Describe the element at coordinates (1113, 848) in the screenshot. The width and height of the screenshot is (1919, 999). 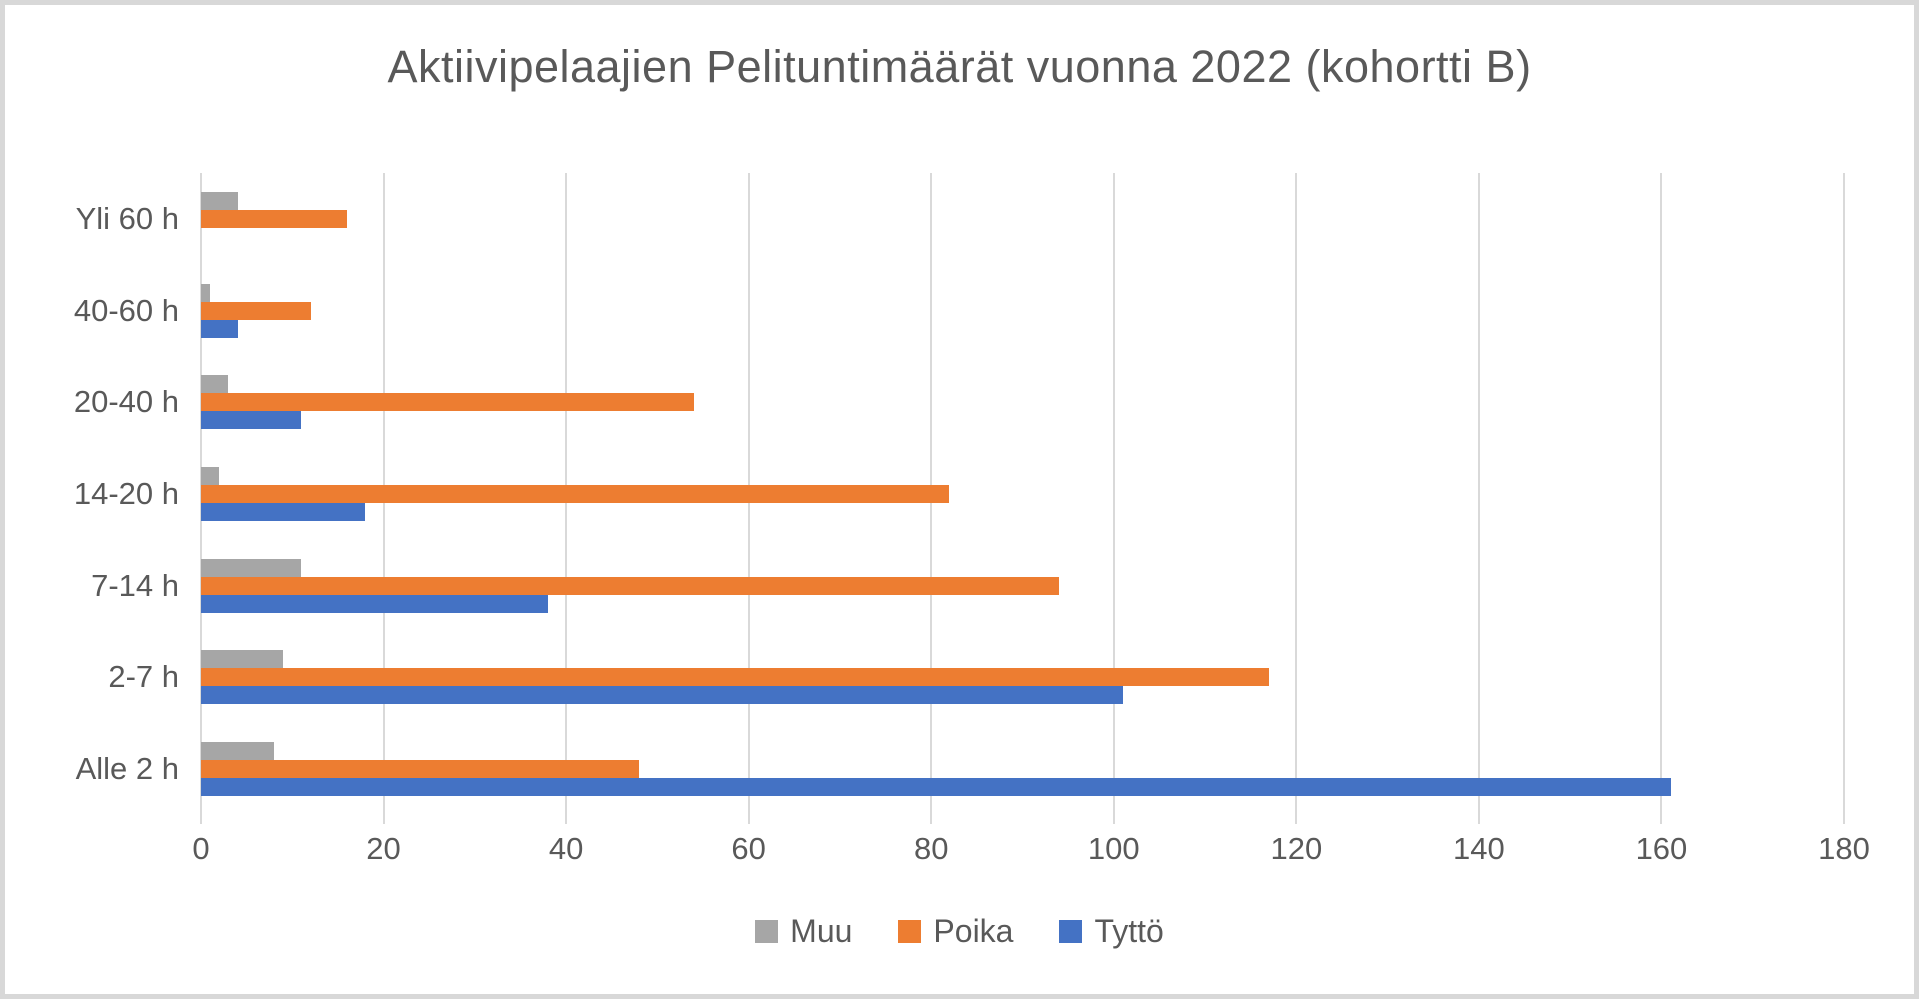
I see `x-axis-tick-label-100: 100` at that location.